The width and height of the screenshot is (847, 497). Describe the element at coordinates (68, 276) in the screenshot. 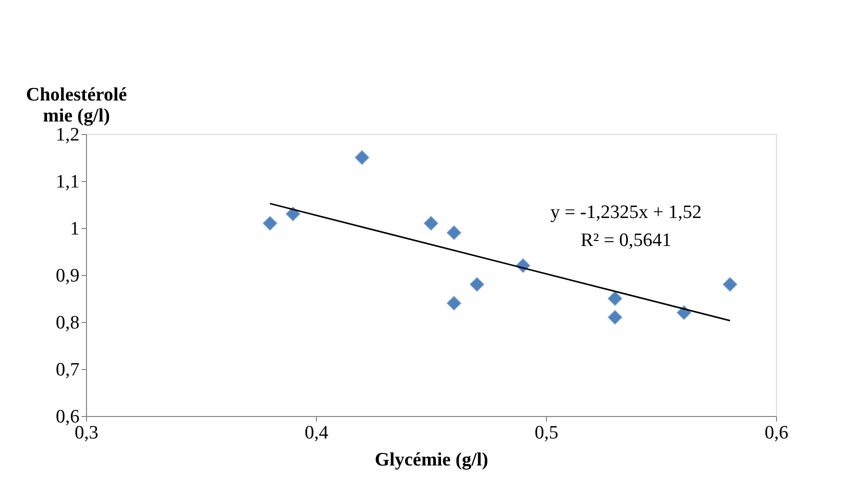

I see `y-tick-label: 0,9` at that location.